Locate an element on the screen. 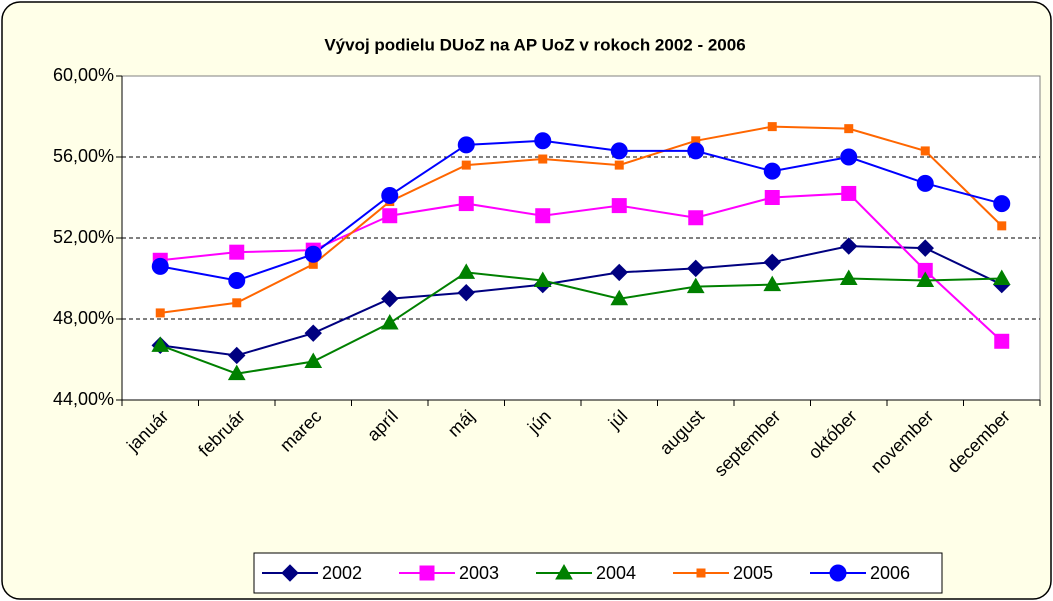 This screenshot has height=601, width=1053. y-tick-label: 44,00% is located at coordinates (83, 399).